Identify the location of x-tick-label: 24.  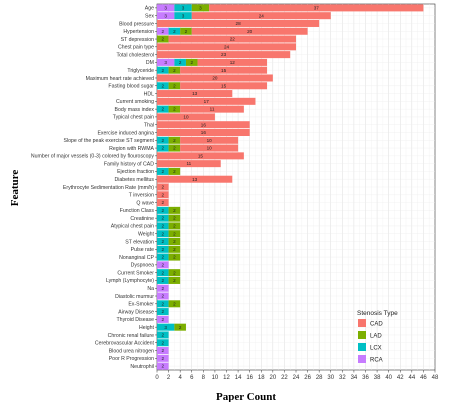
(296, 378).